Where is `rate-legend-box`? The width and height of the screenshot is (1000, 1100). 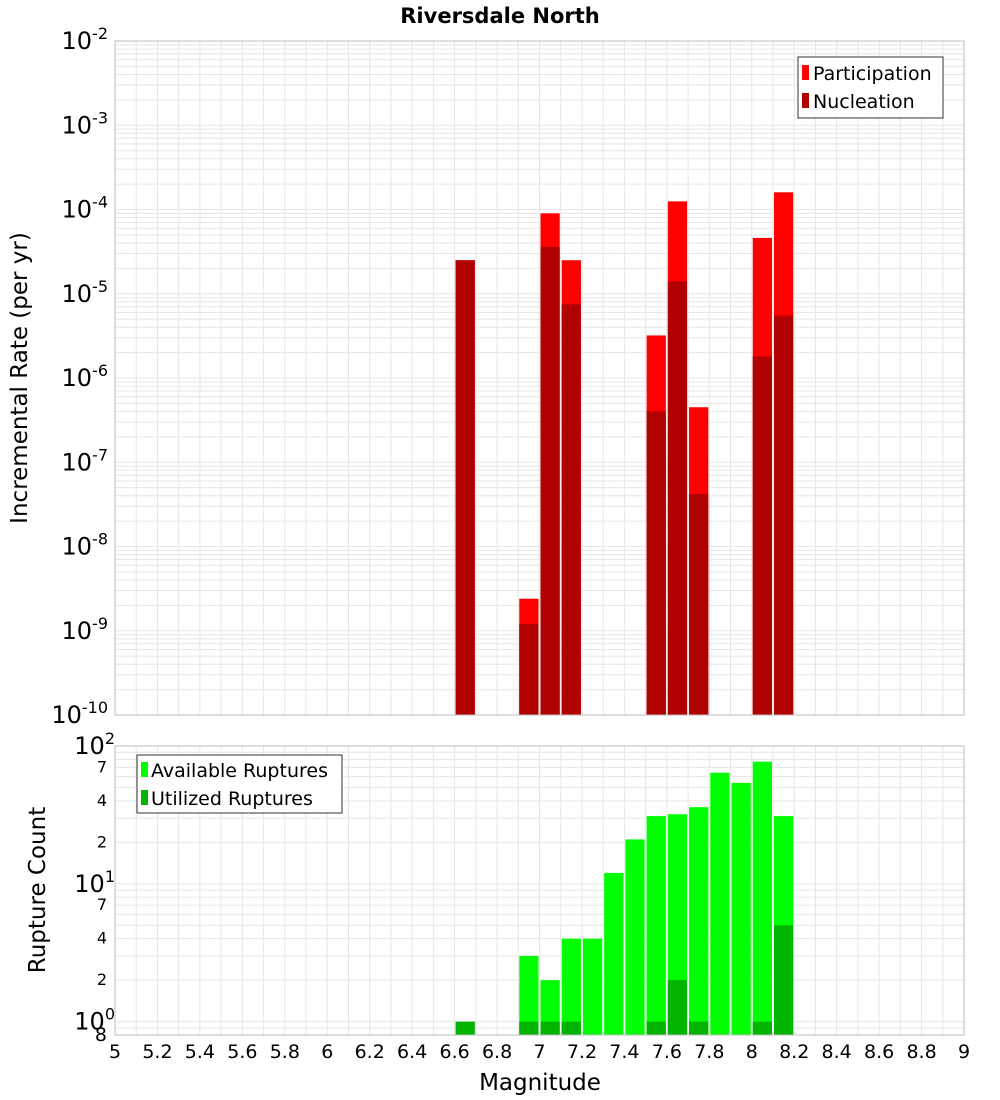
rate-legend-box is located at coordinates (870, 87).